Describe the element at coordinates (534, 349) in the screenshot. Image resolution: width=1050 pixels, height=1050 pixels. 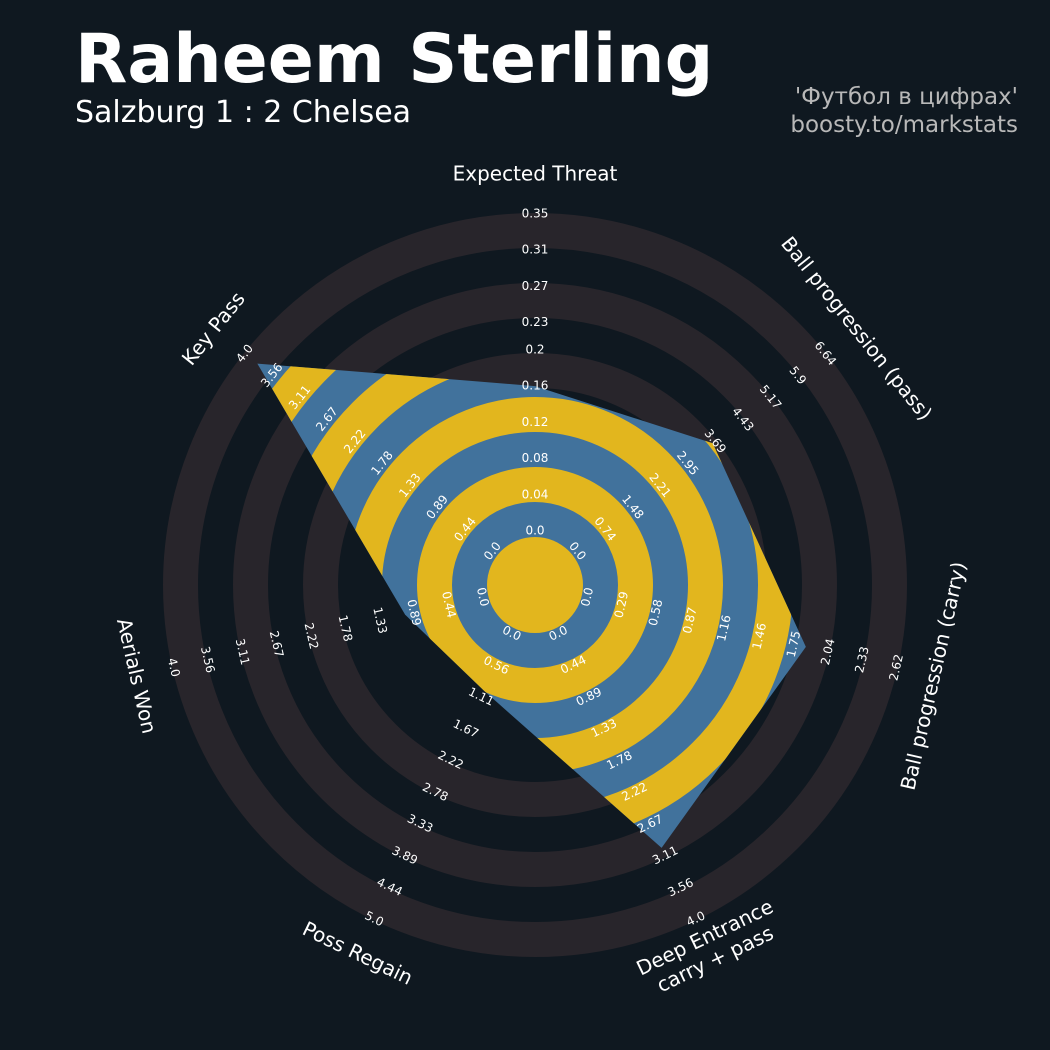
I see `ring-tick-label: 0.2` at that location.